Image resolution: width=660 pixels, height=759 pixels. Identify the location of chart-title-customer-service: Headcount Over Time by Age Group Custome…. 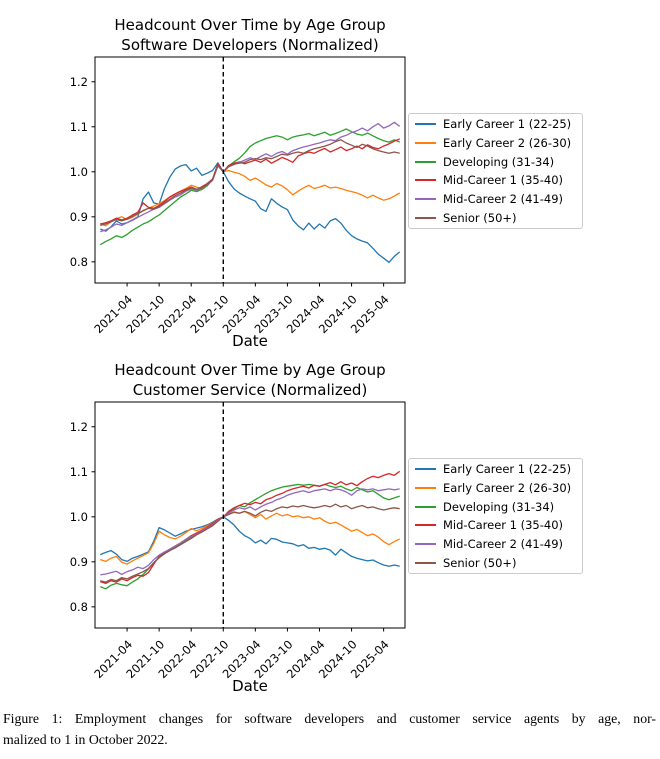
(250, 380).